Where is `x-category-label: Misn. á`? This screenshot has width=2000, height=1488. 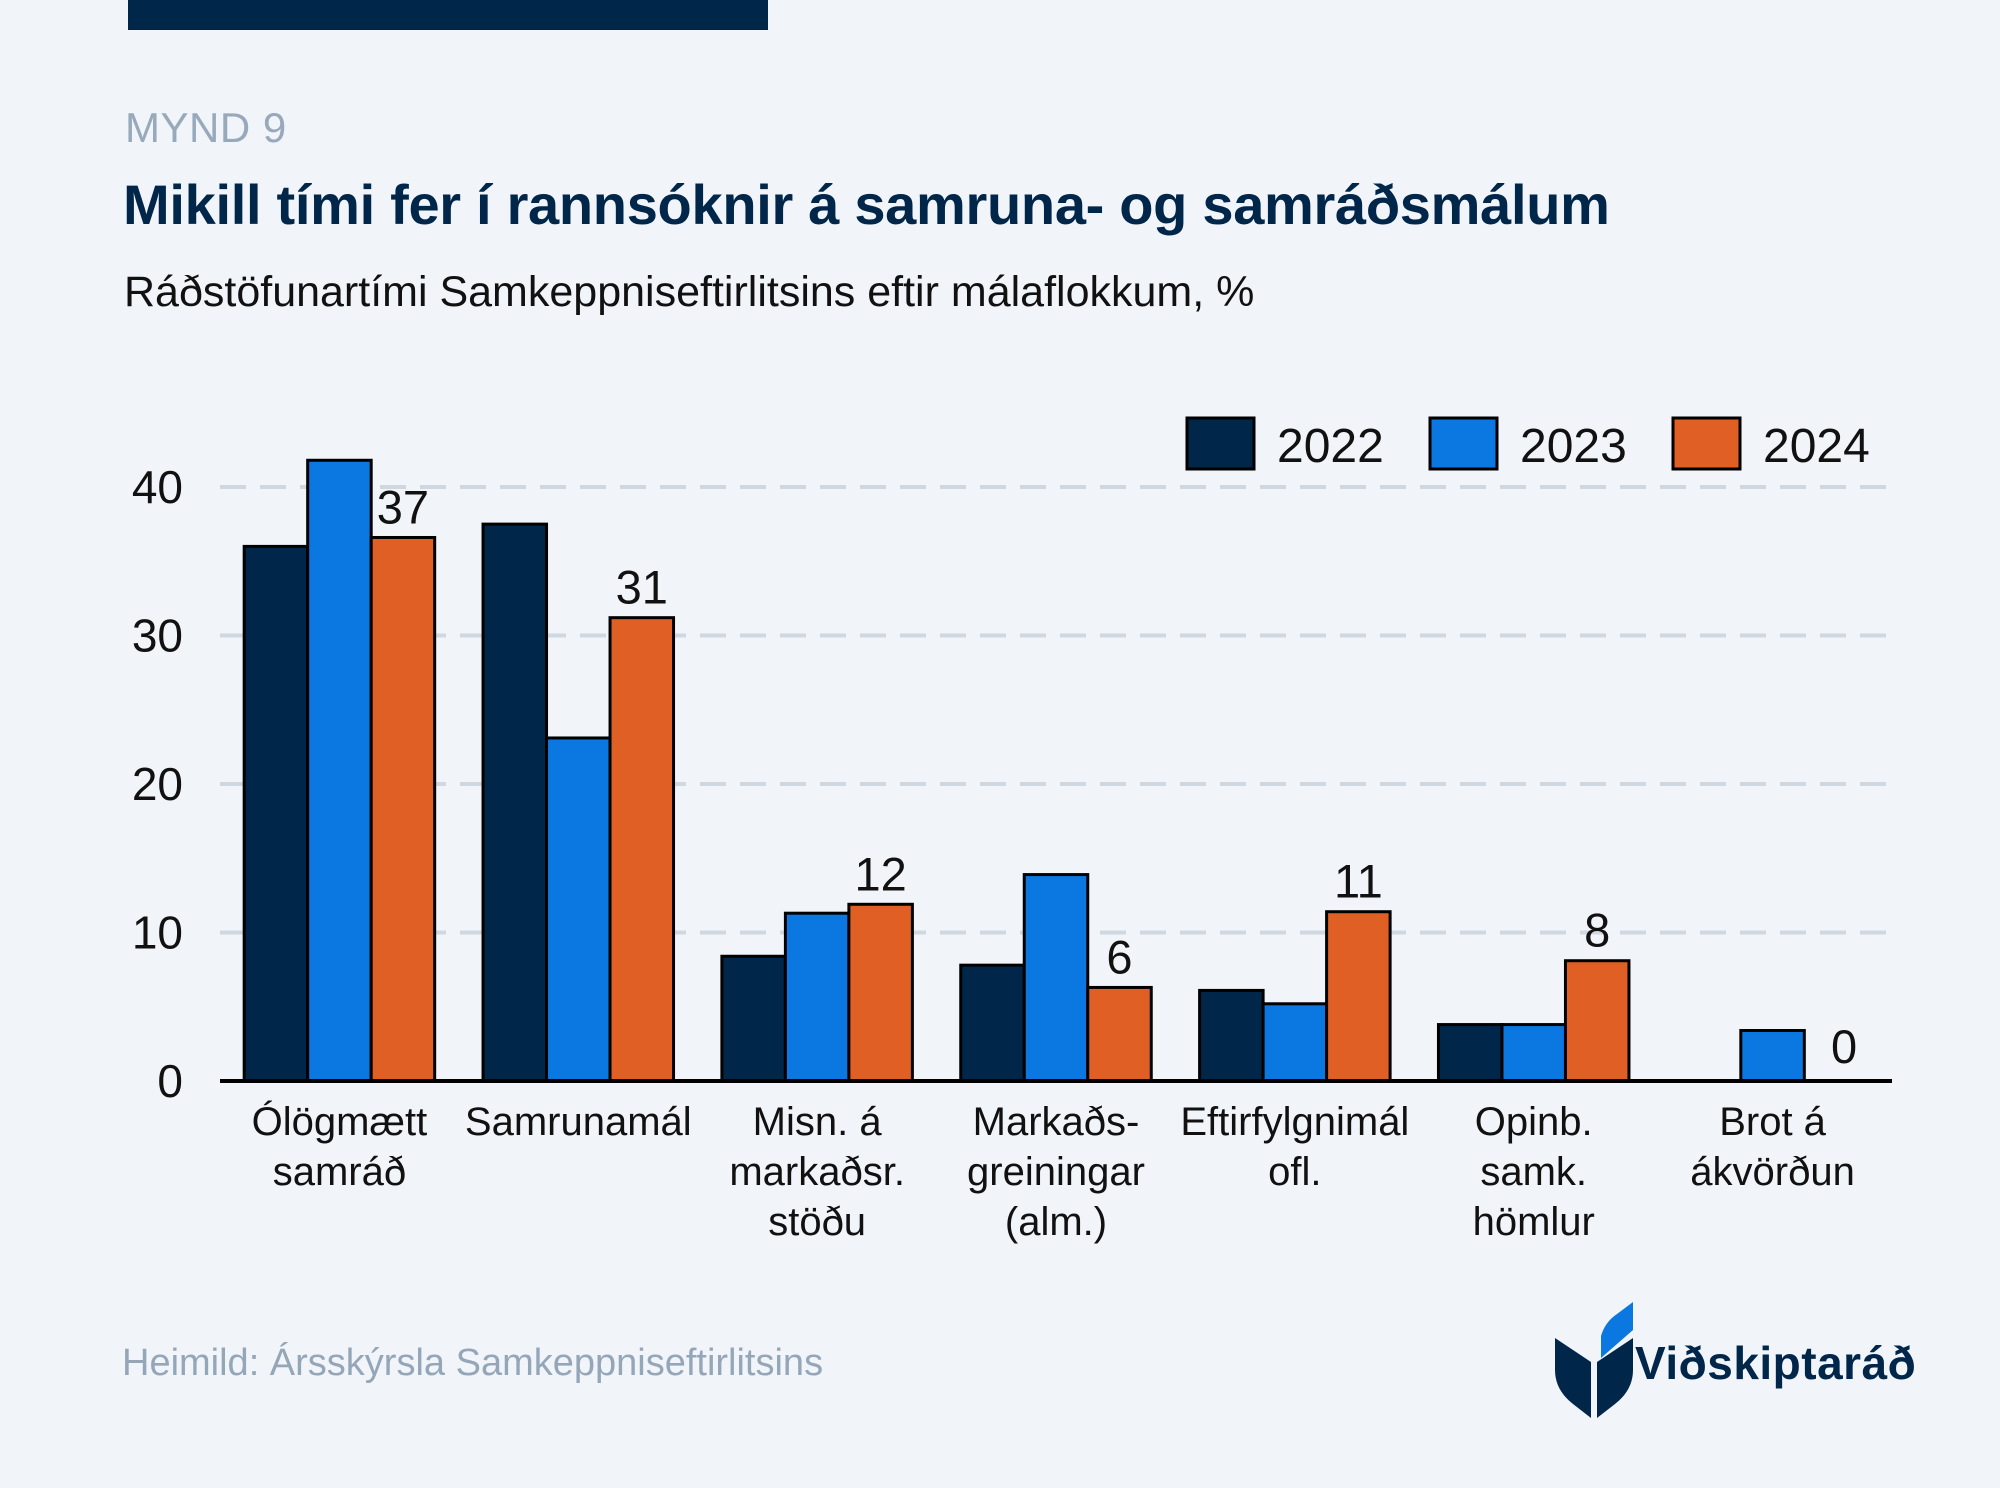
x-category-label: Misn. á is located at coordinates (818, 1122).